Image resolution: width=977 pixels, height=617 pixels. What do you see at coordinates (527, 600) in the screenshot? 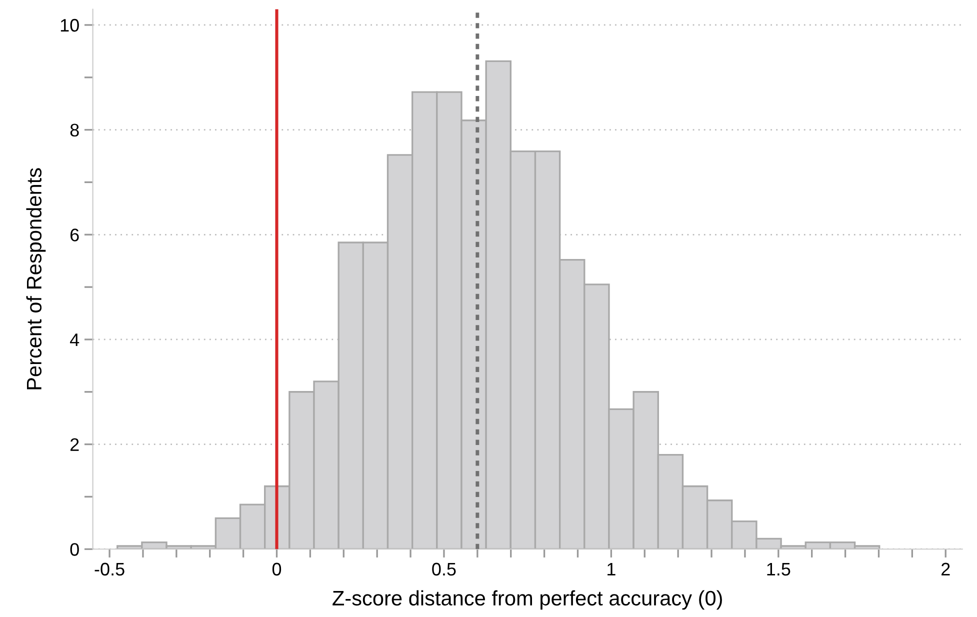
I see `x-axis-title: Z-score distance from perfect accuracy (0)` at bounding box center [527, 600].